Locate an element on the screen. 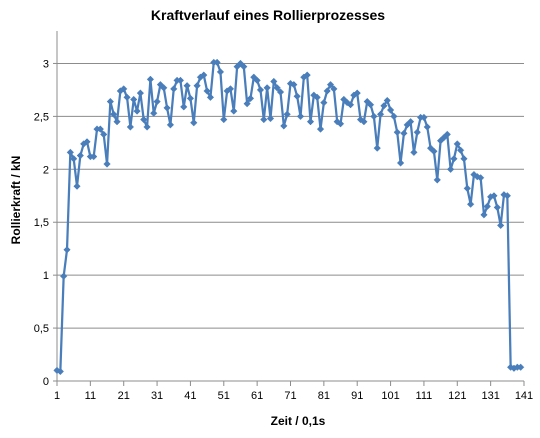 The image size is (540, 438). x-tick-label: 31 is located at coordinates (157, 396).